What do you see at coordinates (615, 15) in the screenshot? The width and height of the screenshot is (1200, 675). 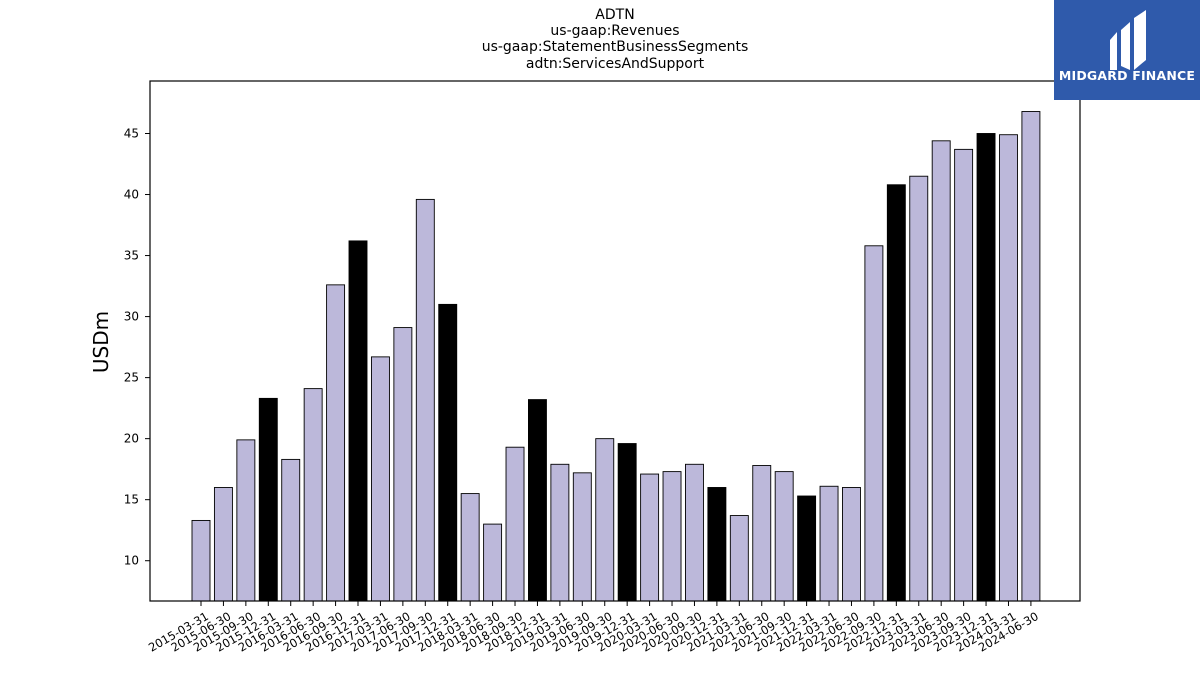 I see `chart-title: ADTN` at bounding box center [615, 15].